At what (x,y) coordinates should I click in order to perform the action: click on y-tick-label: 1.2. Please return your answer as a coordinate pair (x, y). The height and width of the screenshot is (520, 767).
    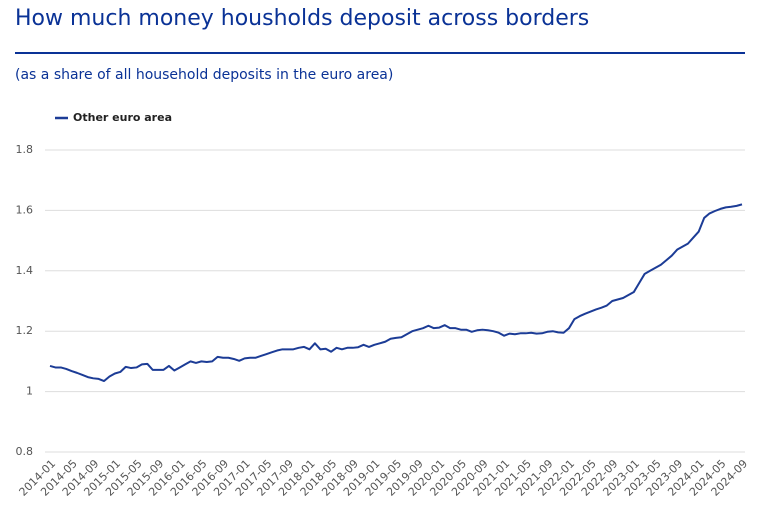
    Looking at the image, I should click on (25, 330).